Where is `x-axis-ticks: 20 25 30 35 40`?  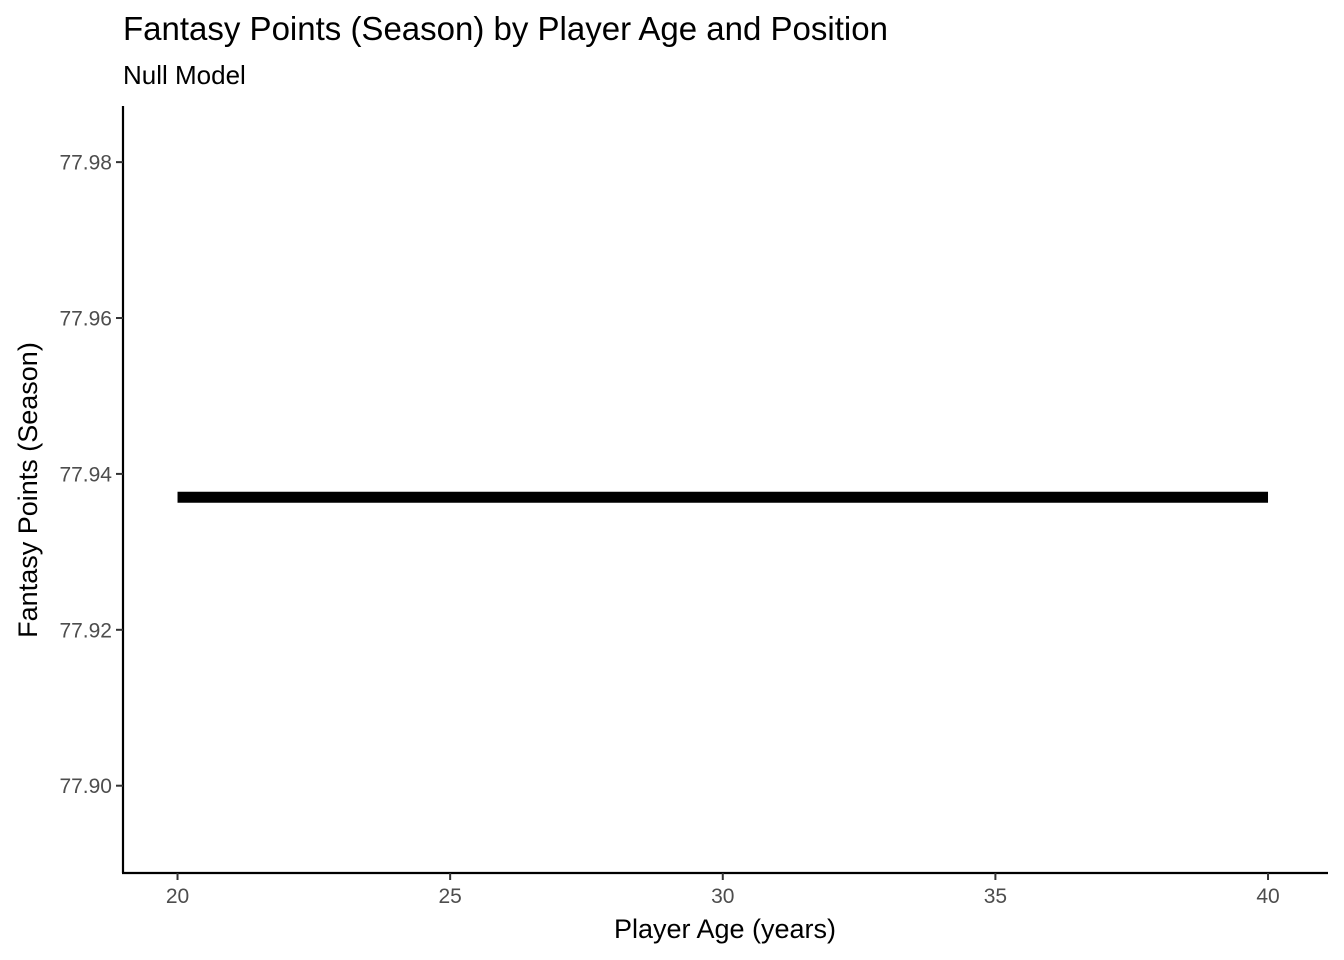 x-axis-ticks: 20 25 30 35 40 is located at coordinates (723, 890).